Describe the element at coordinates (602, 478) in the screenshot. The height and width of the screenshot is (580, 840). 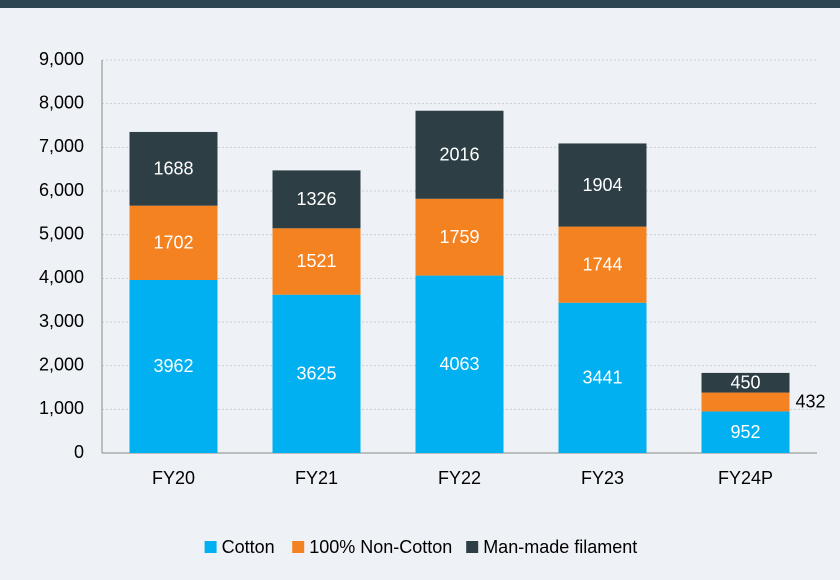
I see `x-tick-label: FY23` at that location.